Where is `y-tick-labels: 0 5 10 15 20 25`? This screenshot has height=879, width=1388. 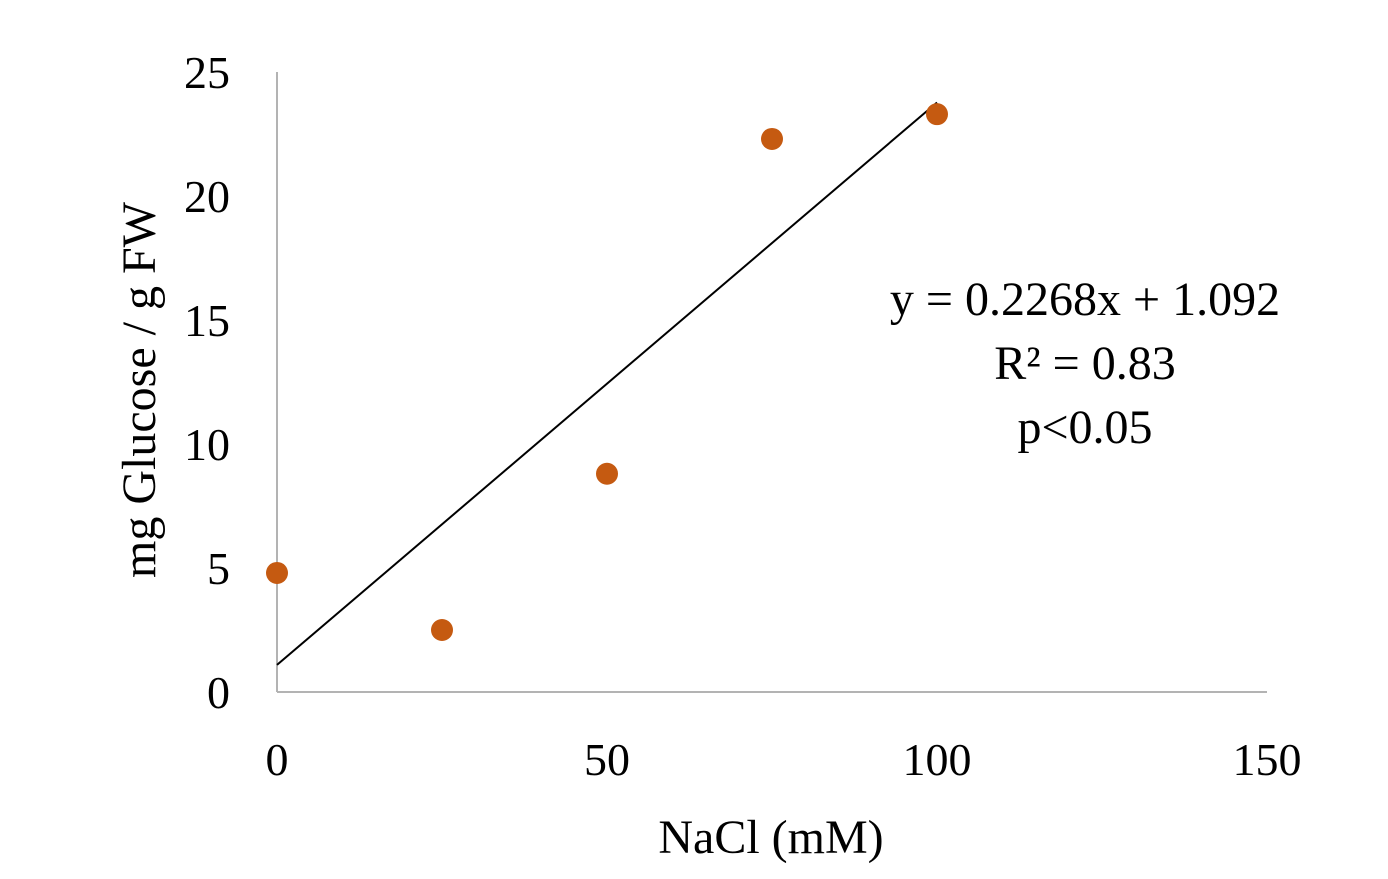
y-tick-labels: 0 5 10 15 20 25 is located at coordinates (207, 382).